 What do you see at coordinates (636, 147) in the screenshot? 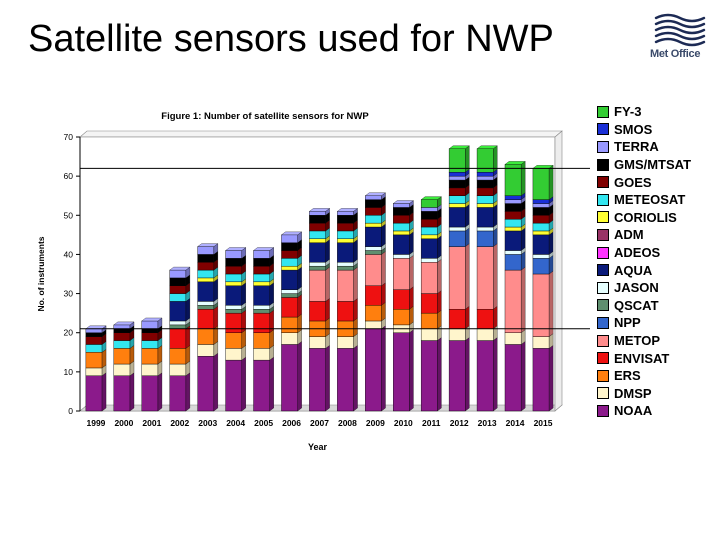
I see `legend-label: TERRA` at bounding box center [636, 147].